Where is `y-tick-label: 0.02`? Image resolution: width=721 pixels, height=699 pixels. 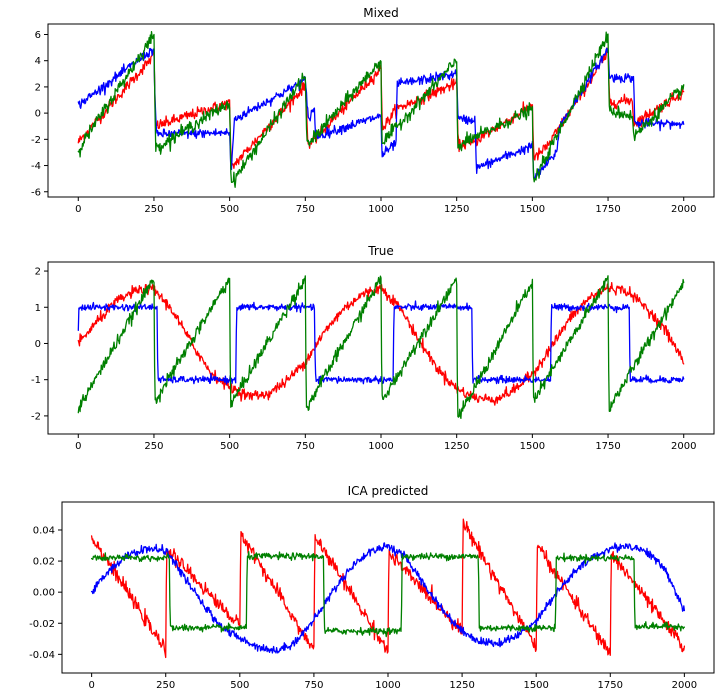 y-tick-label: 0.02 is located at coordinates (44, 562).